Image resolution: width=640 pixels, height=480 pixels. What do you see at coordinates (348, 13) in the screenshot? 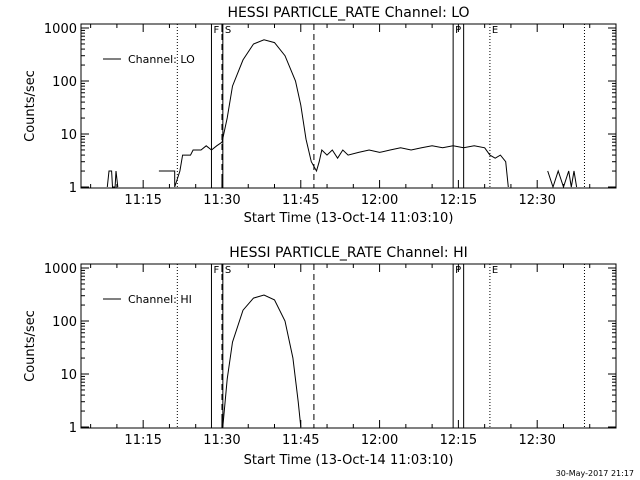
I see `chart-title: HESSI PARTICLE_RATE Channel: LO` at bounding box center [348, 13].